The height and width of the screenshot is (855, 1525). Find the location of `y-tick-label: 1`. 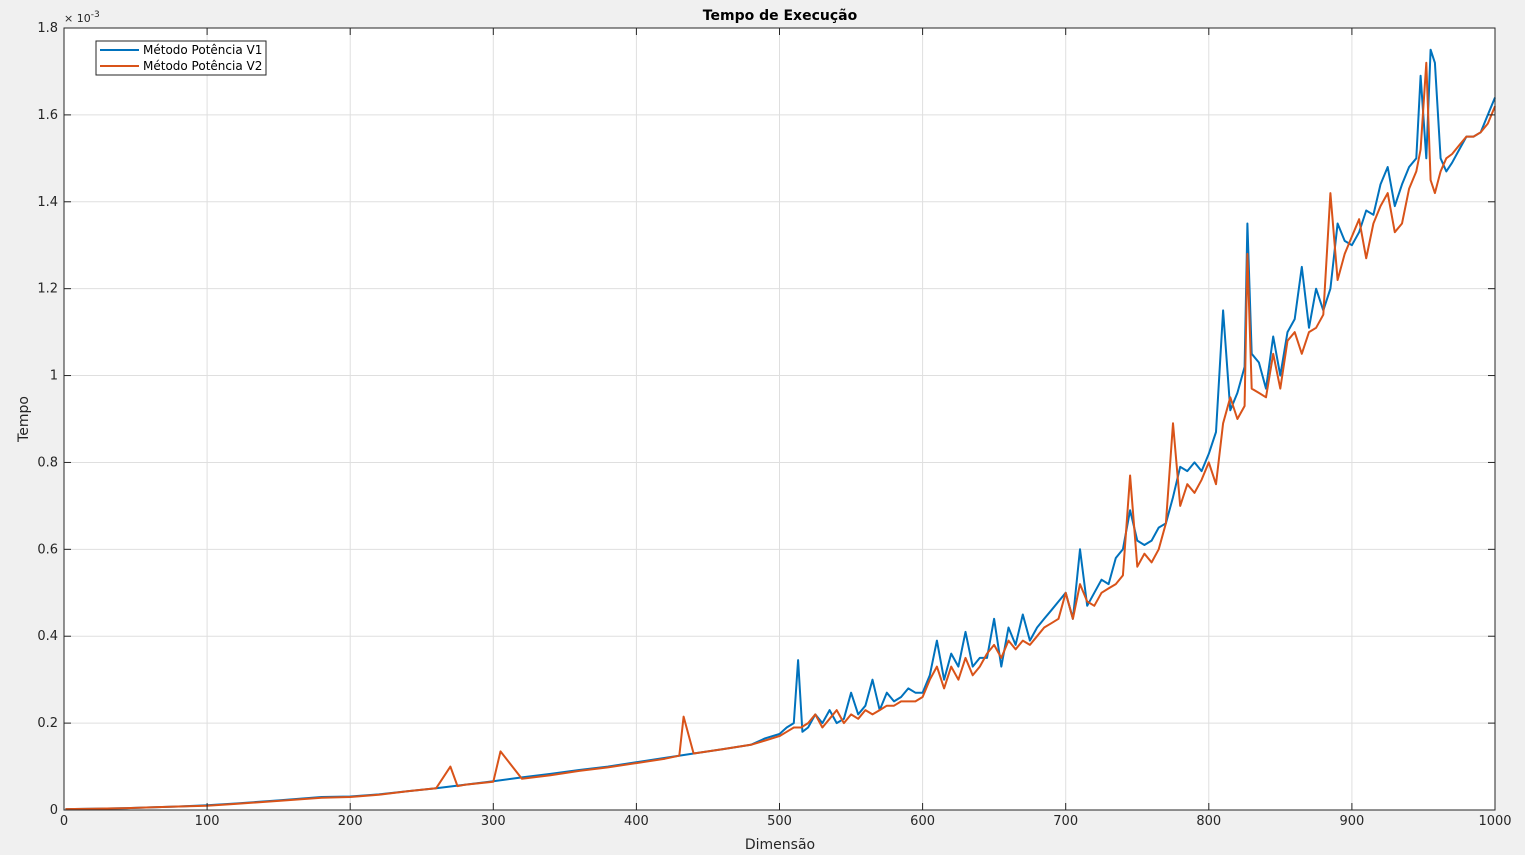

y-tick-label: 1 is located at coordinates (54, 376).